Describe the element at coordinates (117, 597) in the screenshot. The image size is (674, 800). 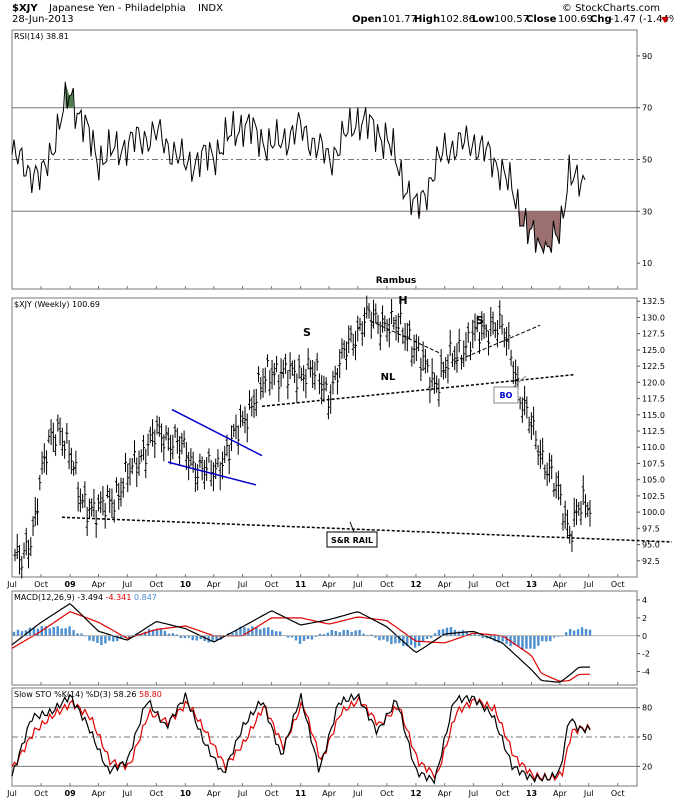
I see `legend-value: -4.341` at that location.